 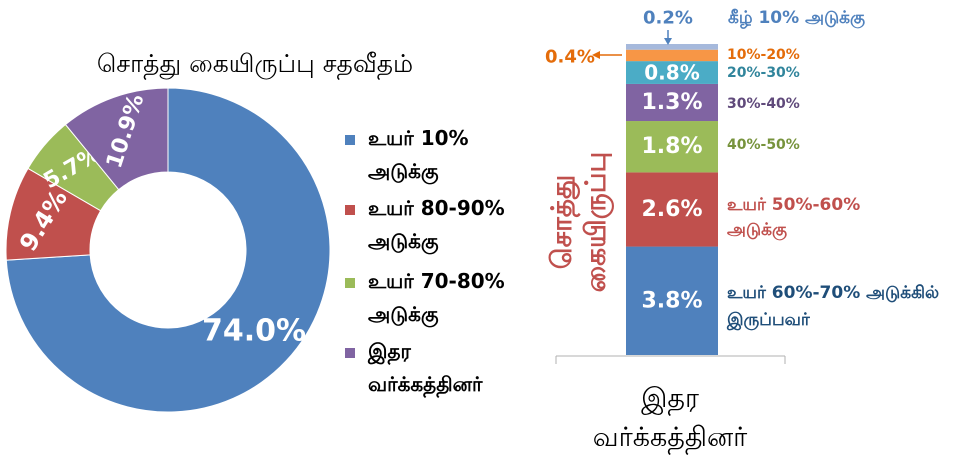 What do you see at coordinates (254, 330) in the screenshot?
I see `donut-slice-label-1: 74.0%` at bounding box center [254, 330].